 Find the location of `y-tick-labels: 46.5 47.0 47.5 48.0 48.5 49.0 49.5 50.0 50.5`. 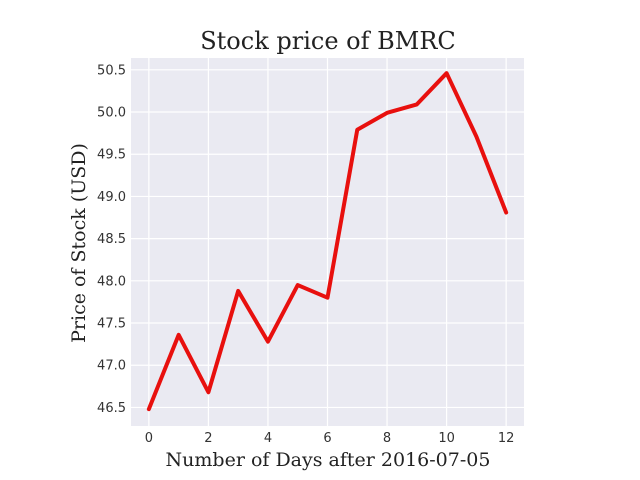

y-tick-labels: 46.5 47.0 47.5 48.0 48.5 49.0 49.5 50.0 50.5 is located at coordinates (111, 239).